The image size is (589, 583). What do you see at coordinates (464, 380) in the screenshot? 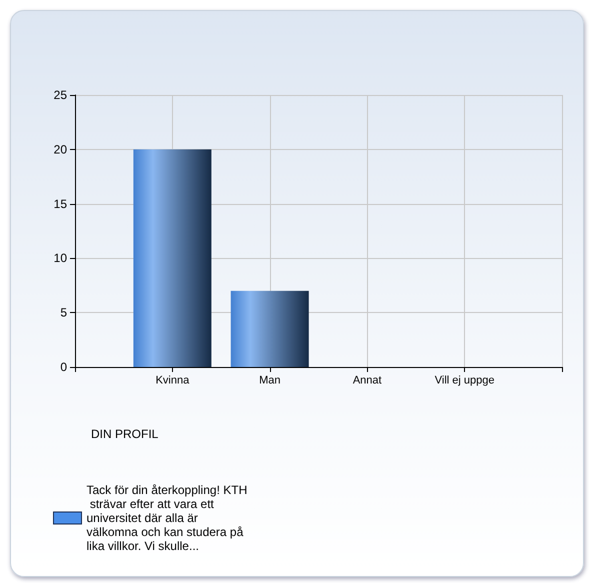
I see `x-tick-label: Vill ej uppge` at bounding box center [464, 380].